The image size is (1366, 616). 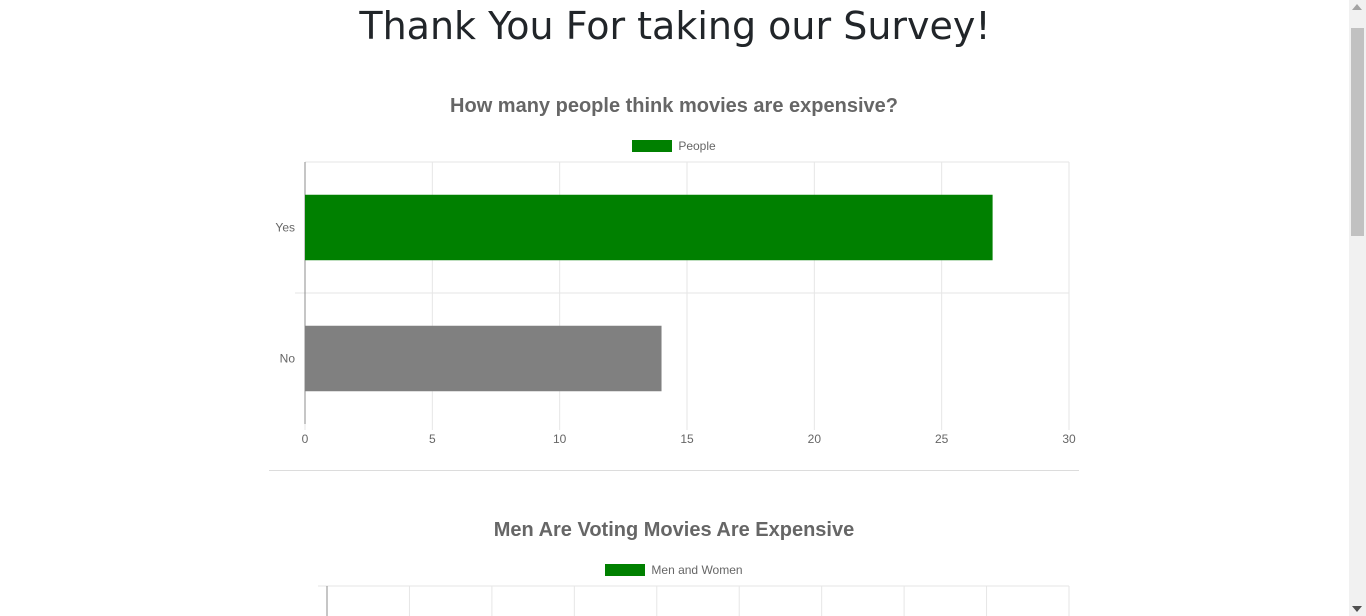 What do you see at coordinates (674, 146) in the screenshot?
I see `chart-1-legend: People` at bounding box center [674, 146].